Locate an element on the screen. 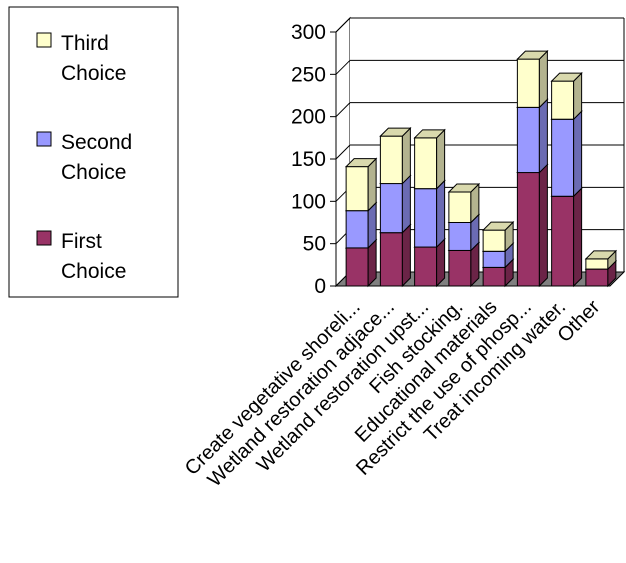  y-tick-label: 100 is located at coordinates (308, 201).